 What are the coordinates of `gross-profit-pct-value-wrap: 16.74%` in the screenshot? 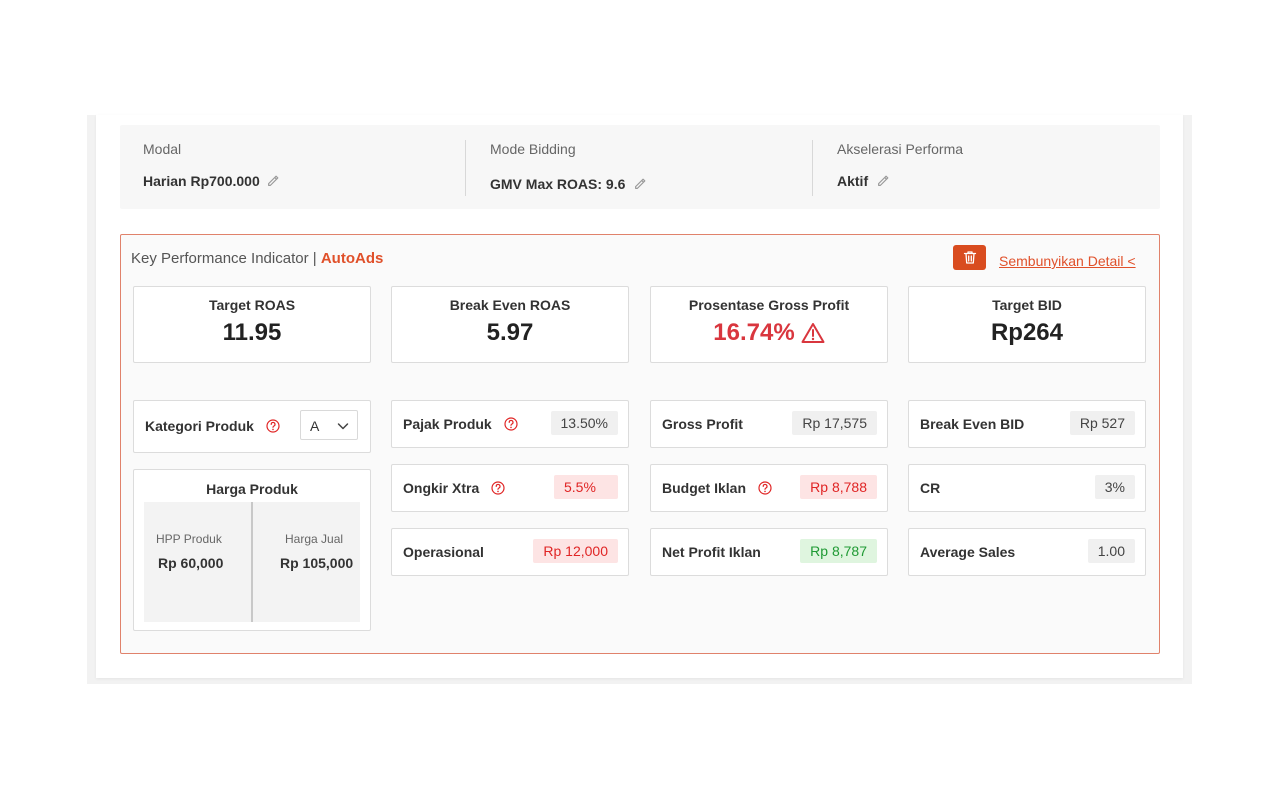 It's located at (769, 333).